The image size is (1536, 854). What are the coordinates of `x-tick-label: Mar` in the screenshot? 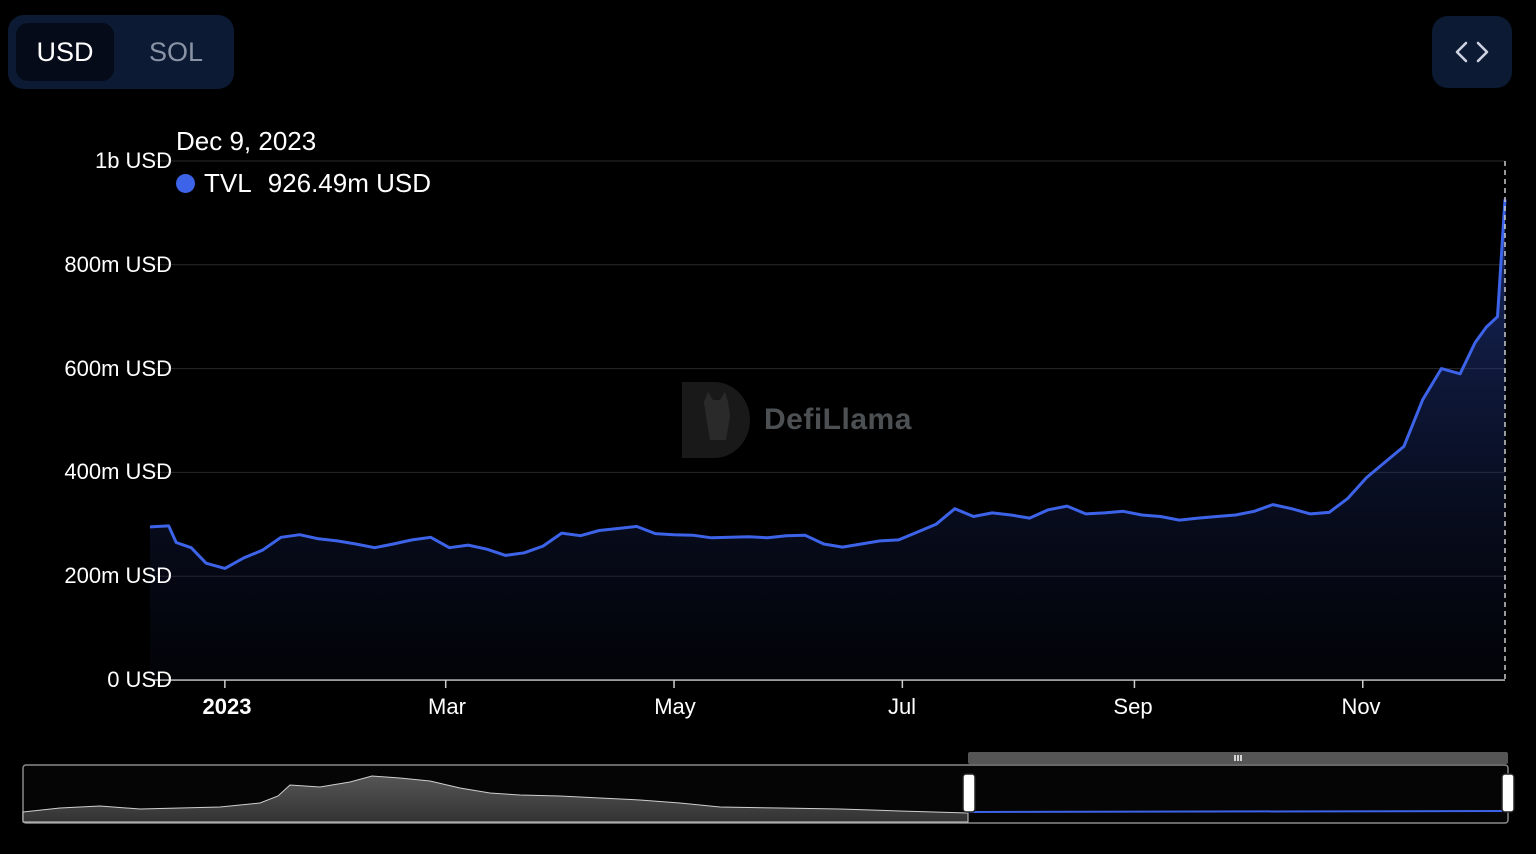 It's located at (447, 706).